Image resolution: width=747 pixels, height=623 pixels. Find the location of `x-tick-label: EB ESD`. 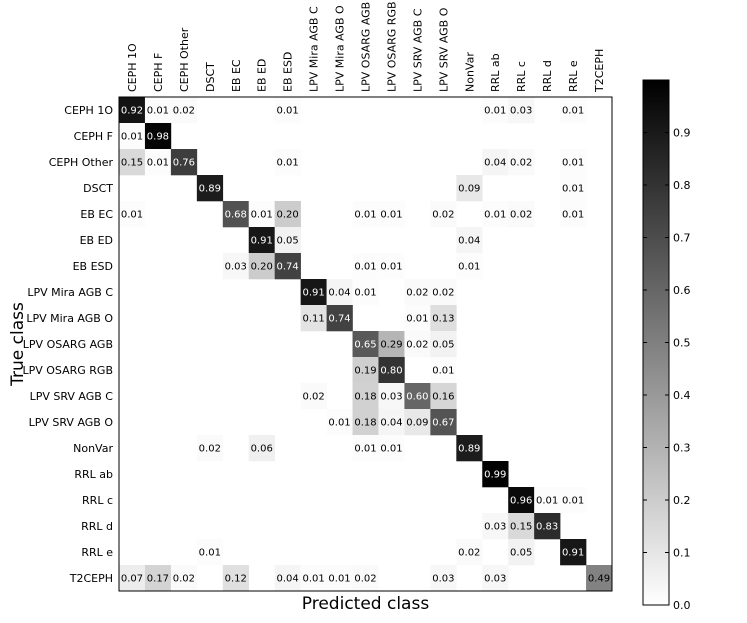

x-tick-label: EB ESD is located at coordinates (288, 72).